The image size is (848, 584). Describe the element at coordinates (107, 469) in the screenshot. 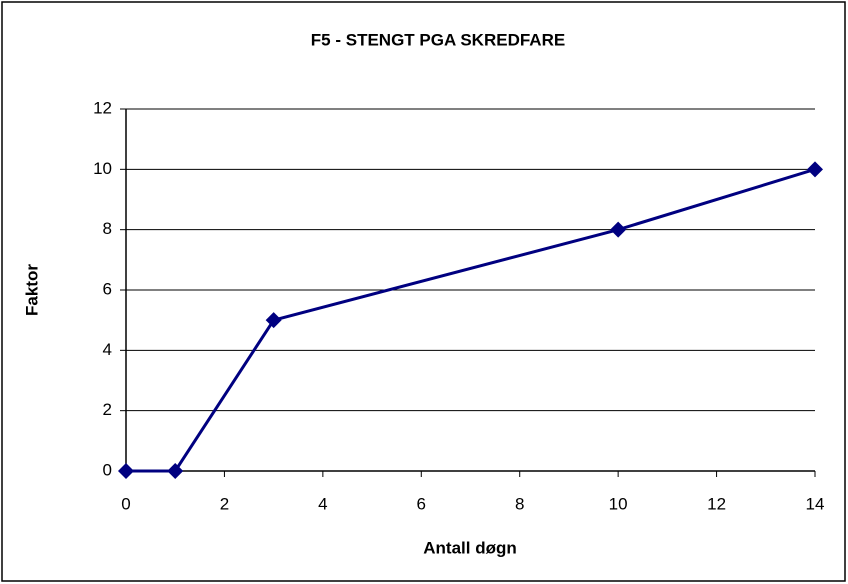

I see `y-tick-label: 0` at that location.